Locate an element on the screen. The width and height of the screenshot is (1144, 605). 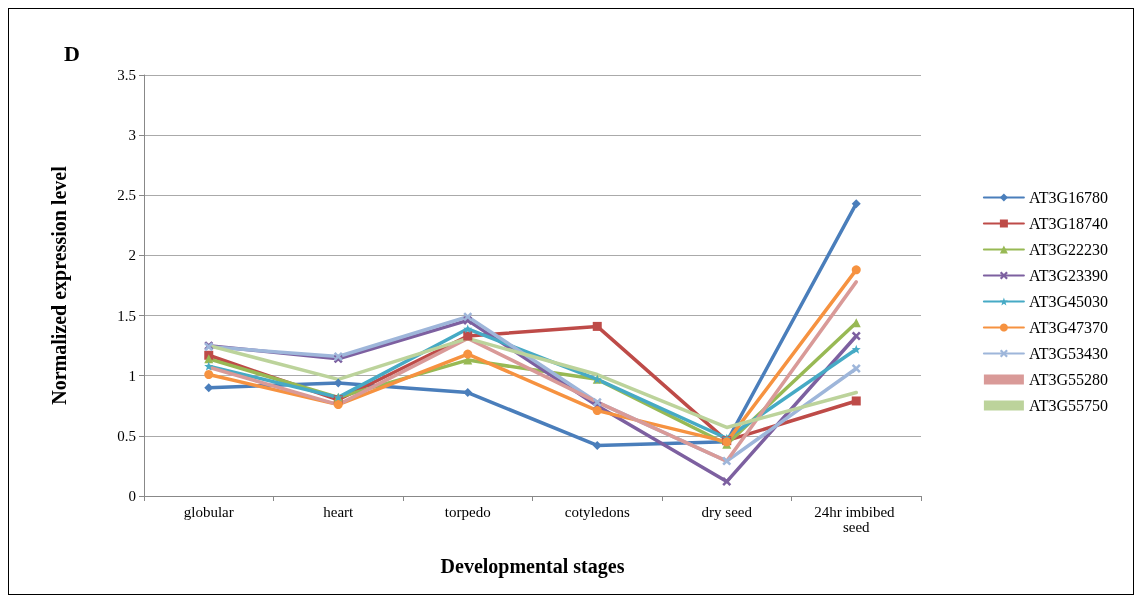
legend-label: AT3G23390 is located at coordinates (1068, 275).